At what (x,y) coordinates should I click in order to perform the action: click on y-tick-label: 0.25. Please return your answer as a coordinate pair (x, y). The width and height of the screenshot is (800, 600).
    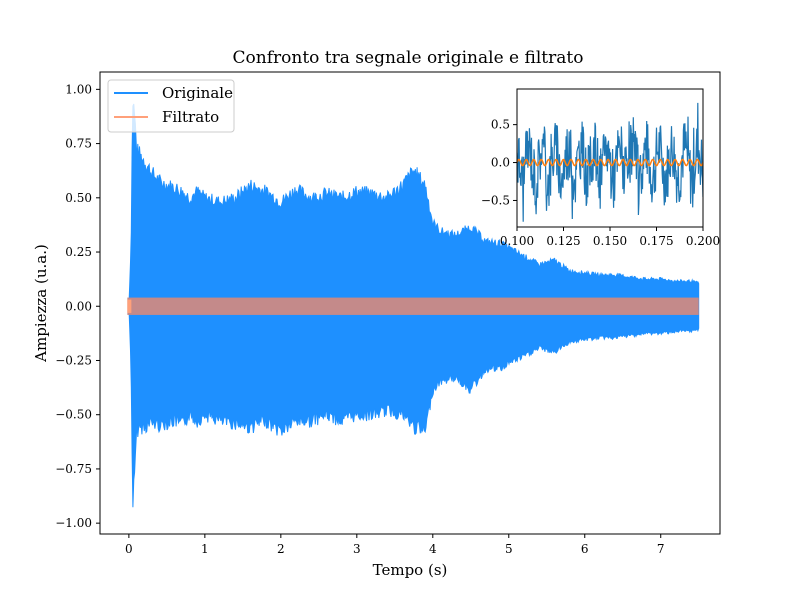
    Looking at the image, I should click on (78, 252).